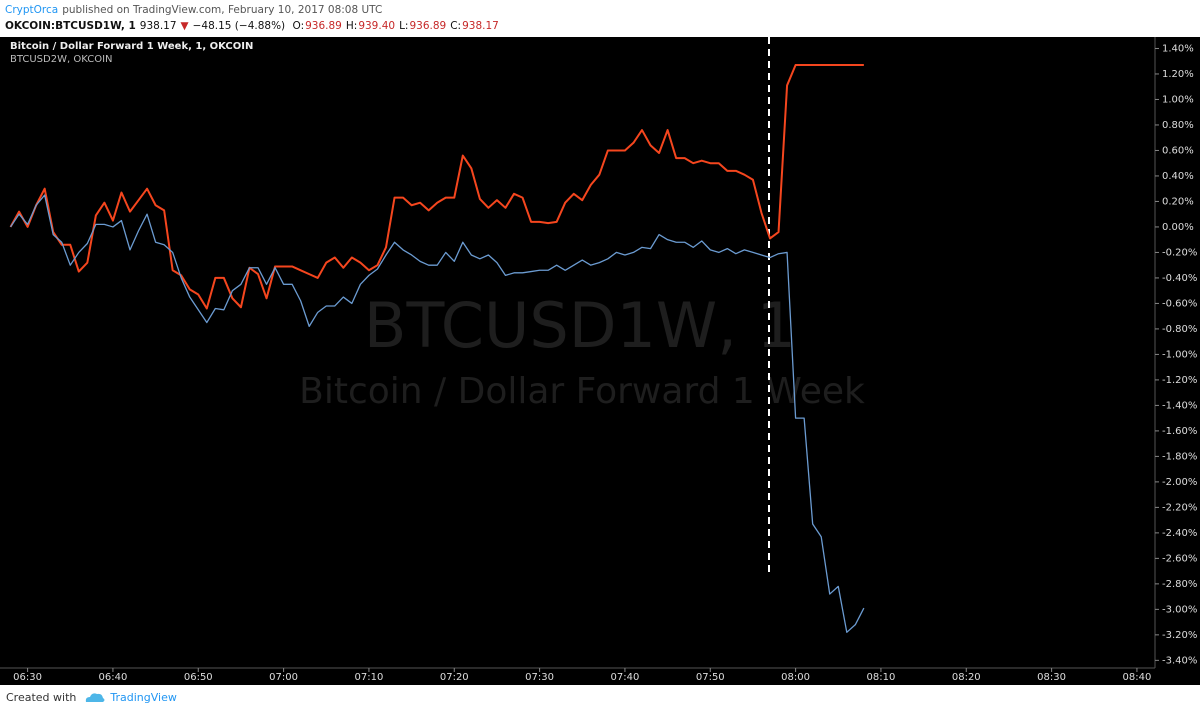 The width and height of the screenshot is (1200, 711). Describe the element at coordinates (881, 677) in the screenshot. I see `x-tick-label: 08:10` at that location.